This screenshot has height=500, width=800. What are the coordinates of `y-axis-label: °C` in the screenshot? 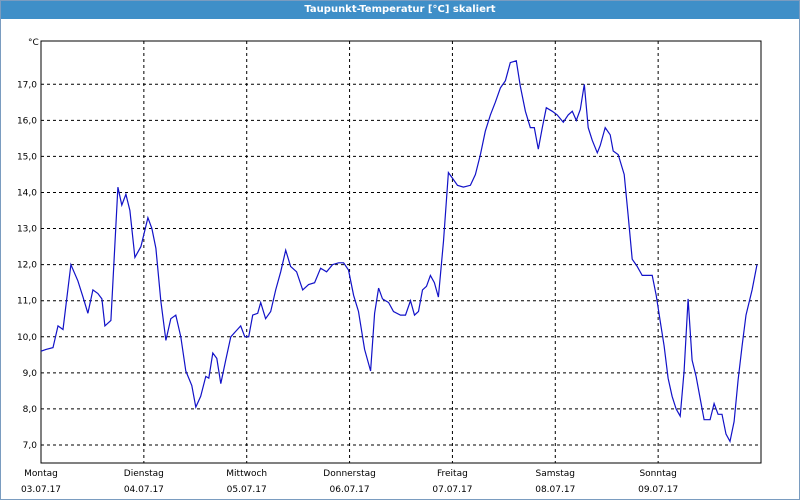 It's located at (33, 43).